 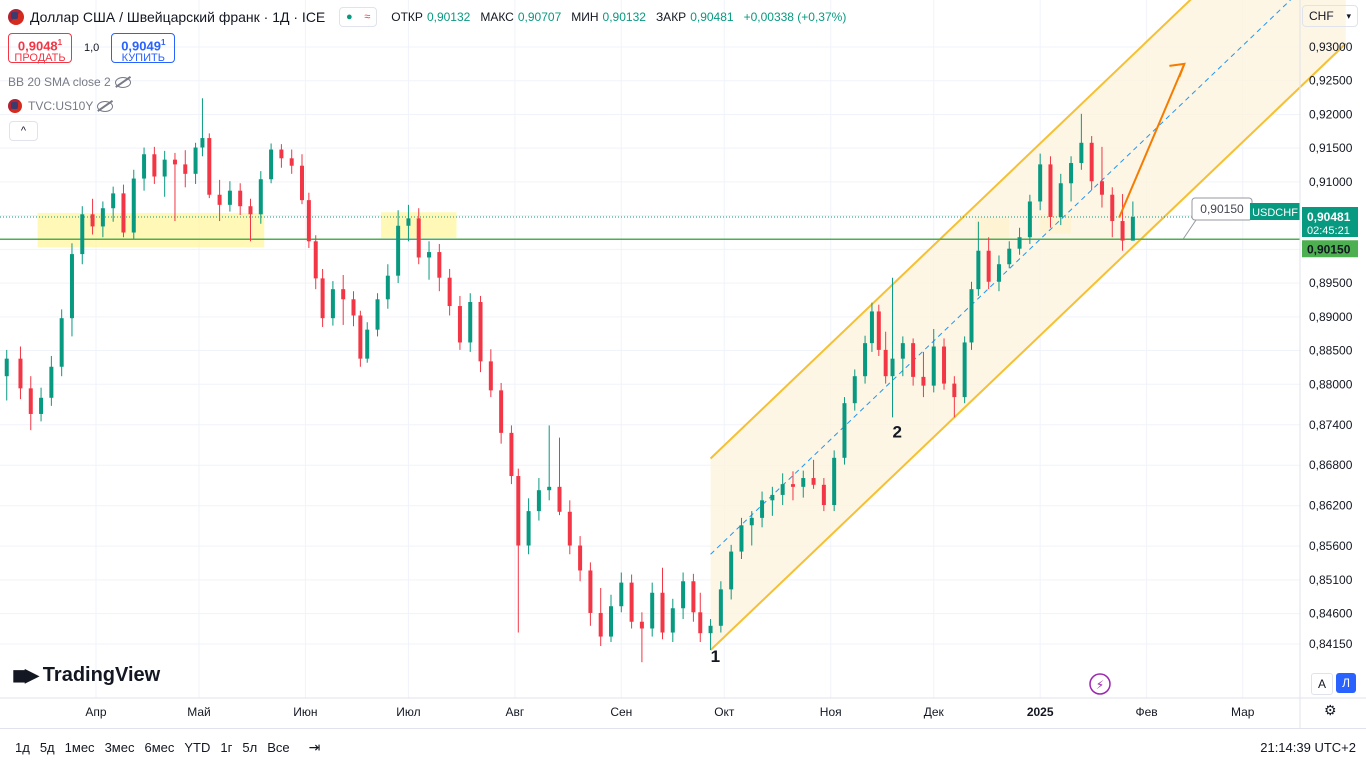 What do you see at coordinates (15, 106) in the screenshot?
I see `us-flag-icon` at bounding box center [15, 106].